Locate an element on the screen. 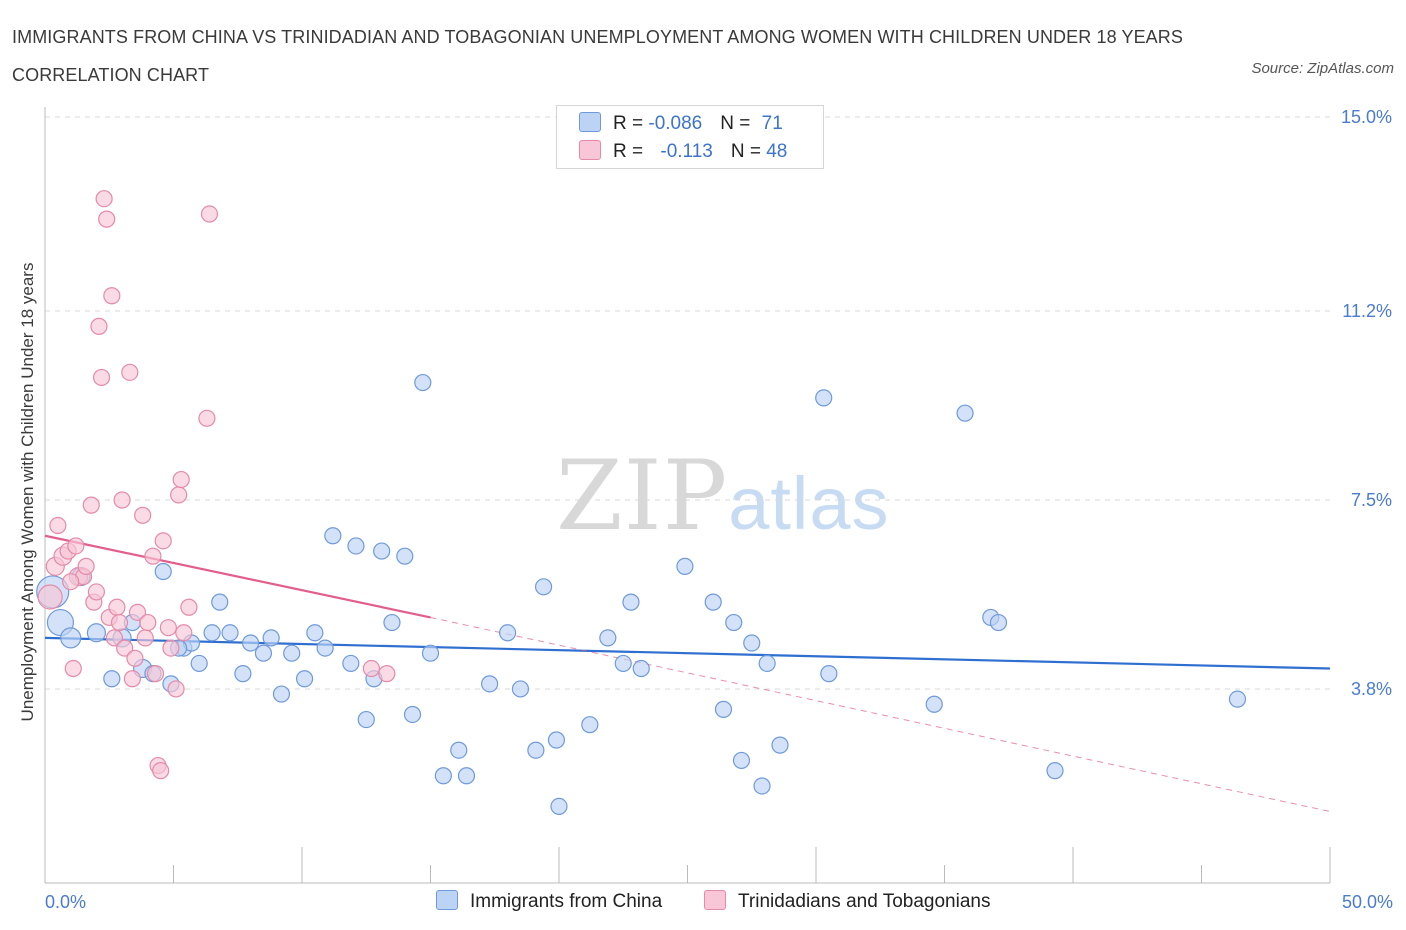 This screenshot has width=1406, height=930. legend-r-value: -0.113 is located at coordinates (686, 151).